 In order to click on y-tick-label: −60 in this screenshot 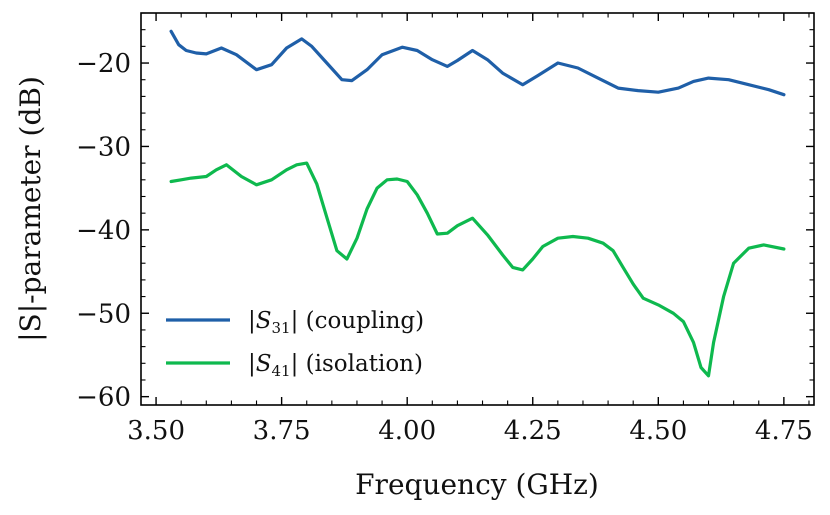, I will do `click(103, 398)`.